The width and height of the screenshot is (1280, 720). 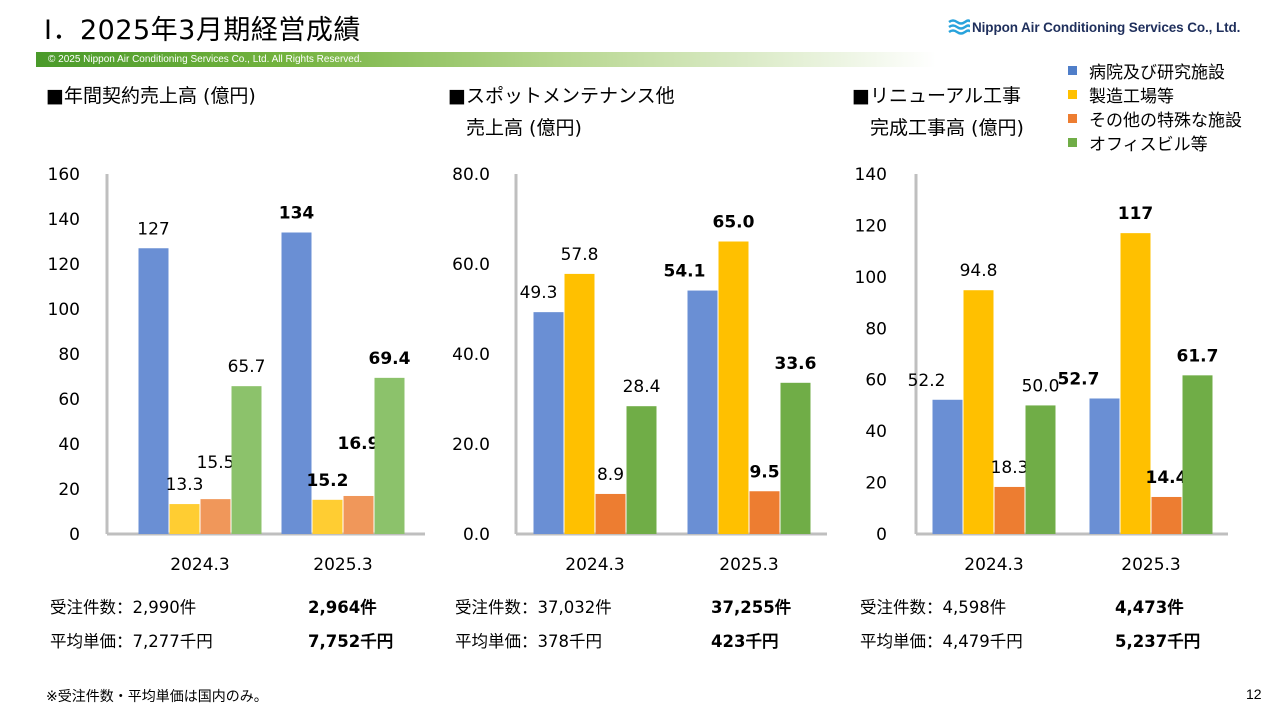 What do you see at coordinates (471, 445) in the screenshot?
I see `y-tick-label: 20.0` at bounding box center [471, 445].